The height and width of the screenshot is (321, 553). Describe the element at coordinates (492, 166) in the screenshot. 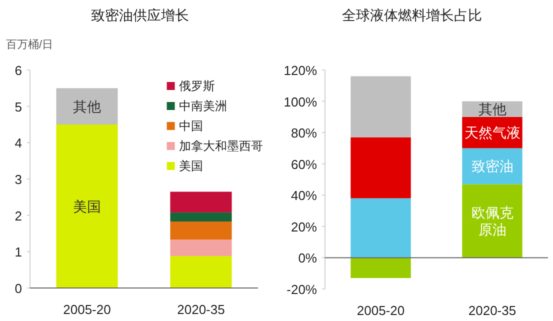

I see `data-label: 致密油` at that location.